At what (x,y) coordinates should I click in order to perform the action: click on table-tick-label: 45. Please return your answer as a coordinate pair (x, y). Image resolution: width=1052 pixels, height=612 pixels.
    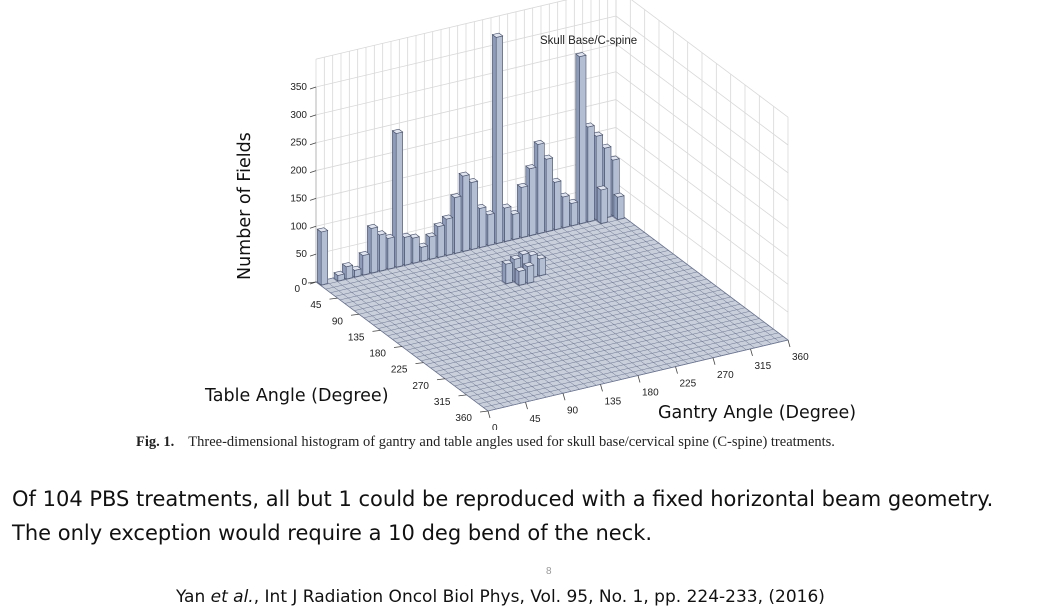
    Looking at the image, I should click on (316, 305).